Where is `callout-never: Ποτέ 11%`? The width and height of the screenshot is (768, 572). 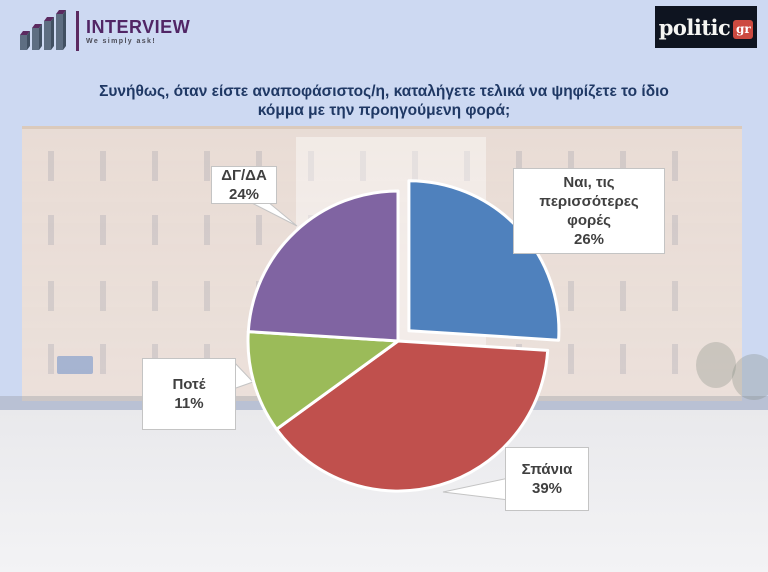 callout-never: Ποτέ 11% is located at coordinates (189, 394).